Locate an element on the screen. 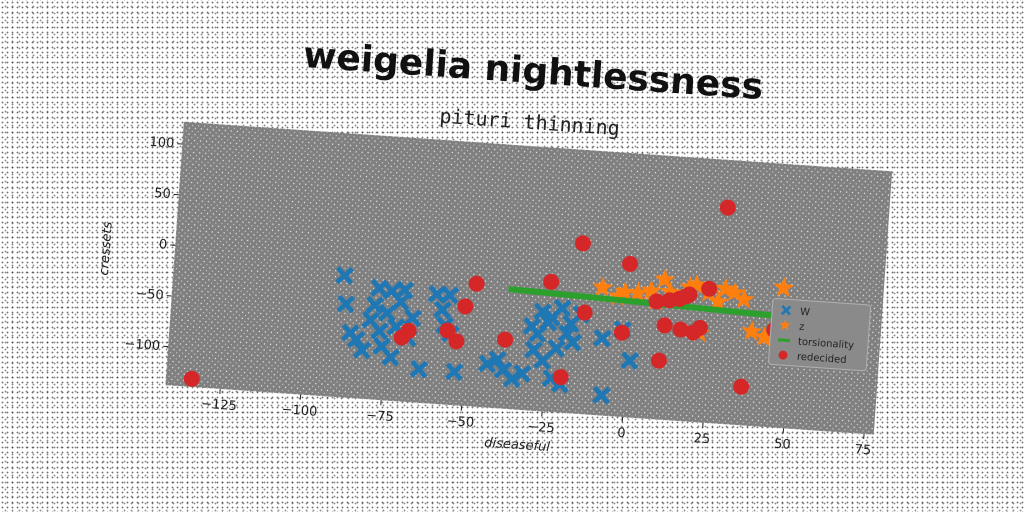  x-tick-label: −50 is located at coordinates (460, 422).